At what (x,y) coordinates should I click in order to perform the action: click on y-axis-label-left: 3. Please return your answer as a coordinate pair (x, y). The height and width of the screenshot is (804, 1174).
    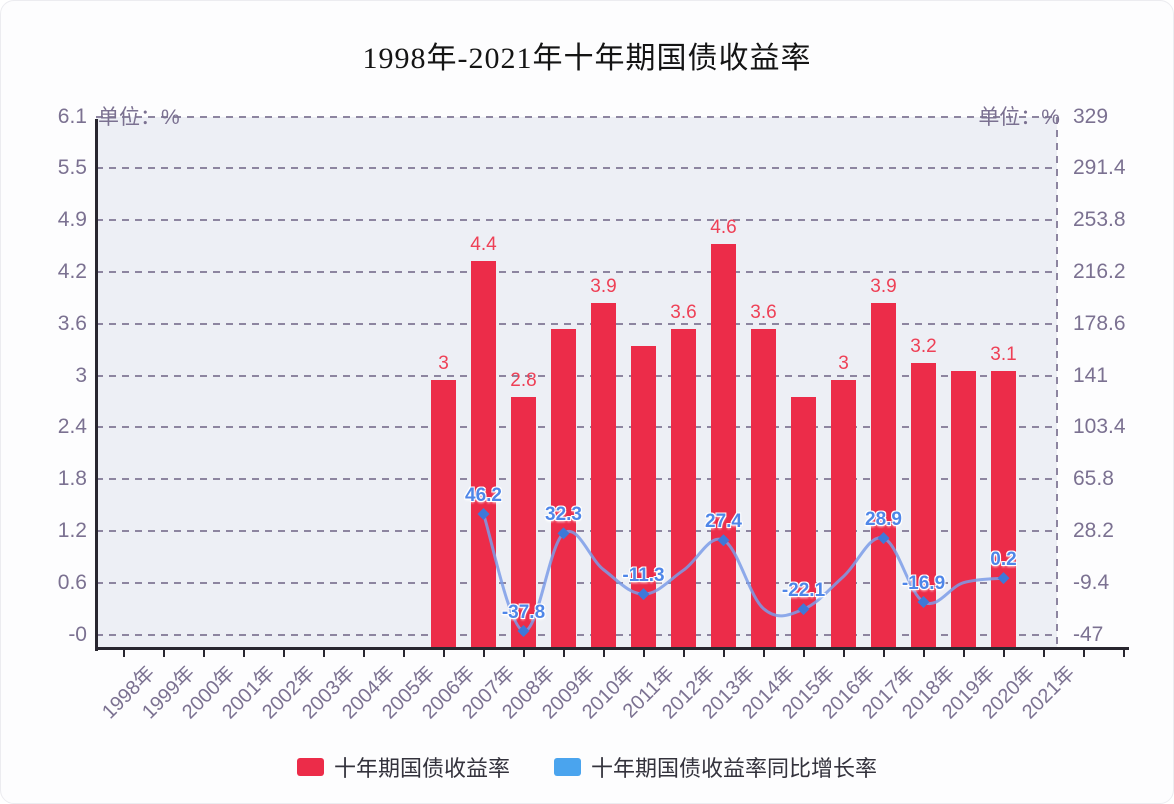
    Looking at the image, I should click on (81, 375).